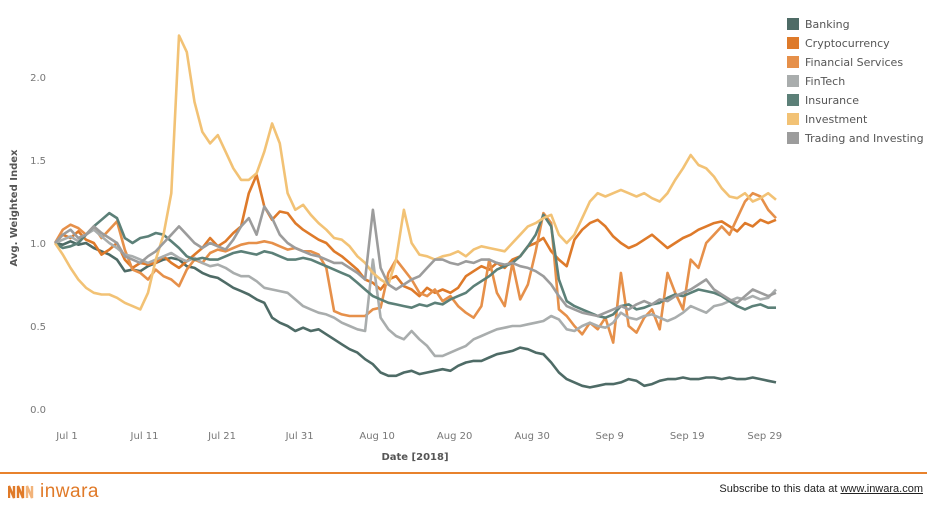 Image resolution: width=927 pixels, height=508 pixels. What do you see at coordinates (531, 436) in the screenshot?
I see `x-tick-label: Aug 30` at bounding box center [531, 436].